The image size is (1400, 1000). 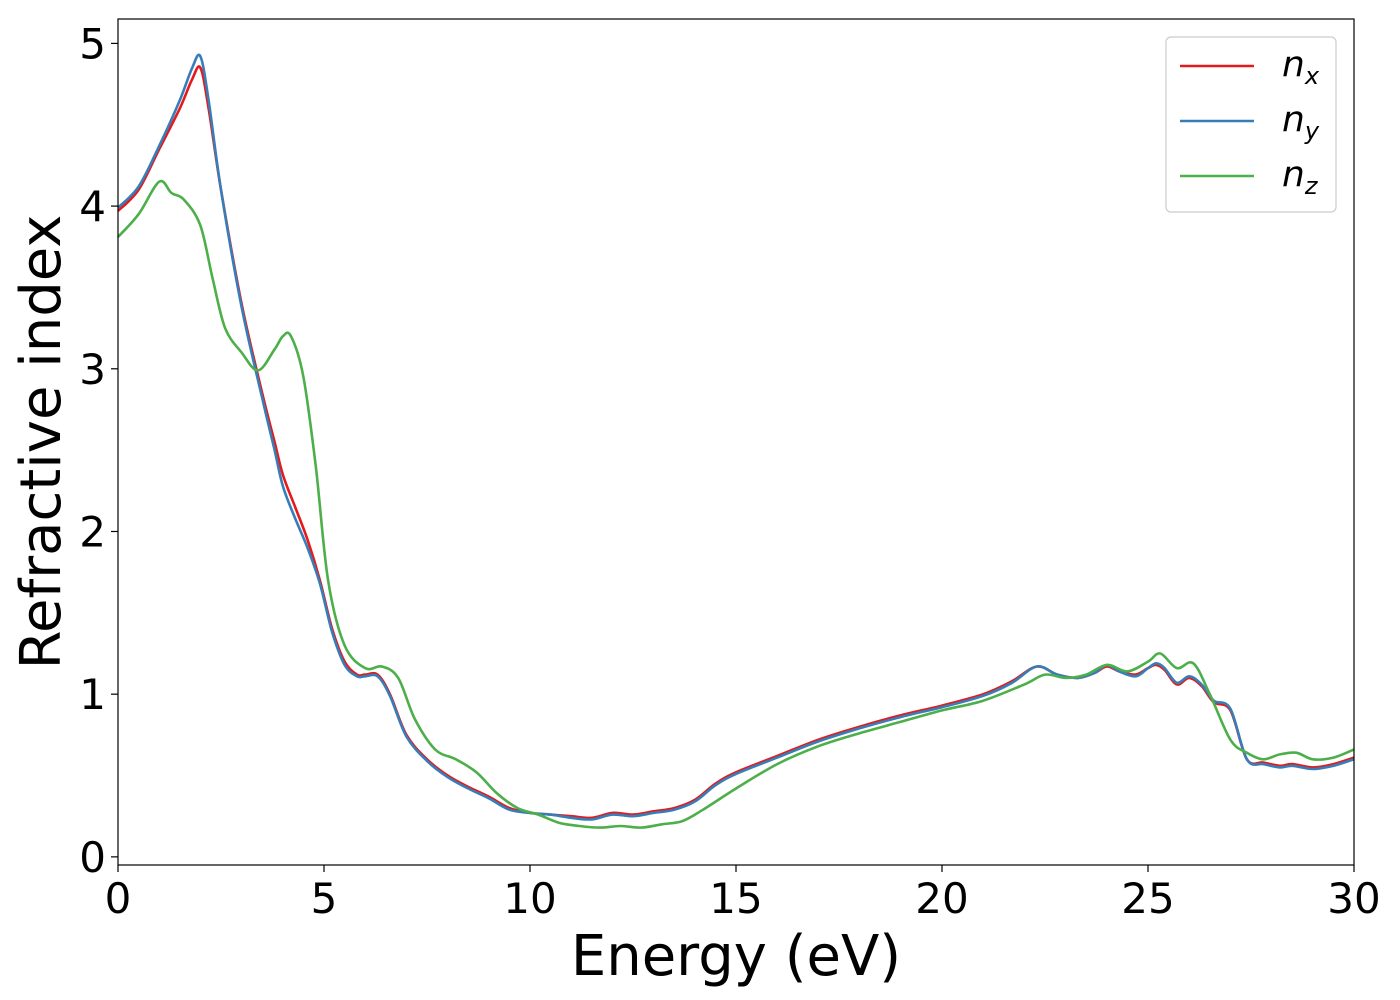 I want to click on legend-label-y: ny, so click(x=1301, y=122).